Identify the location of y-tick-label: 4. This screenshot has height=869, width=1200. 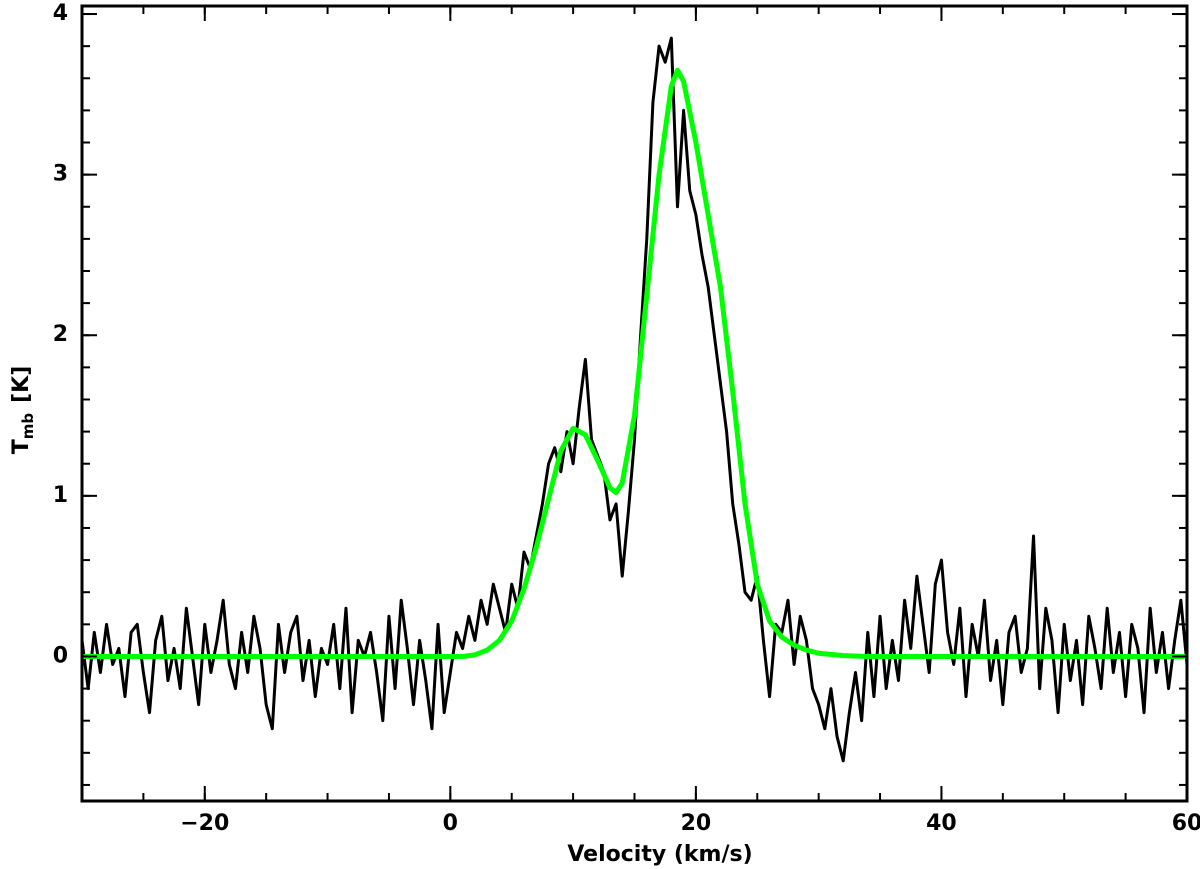
(60, 13).